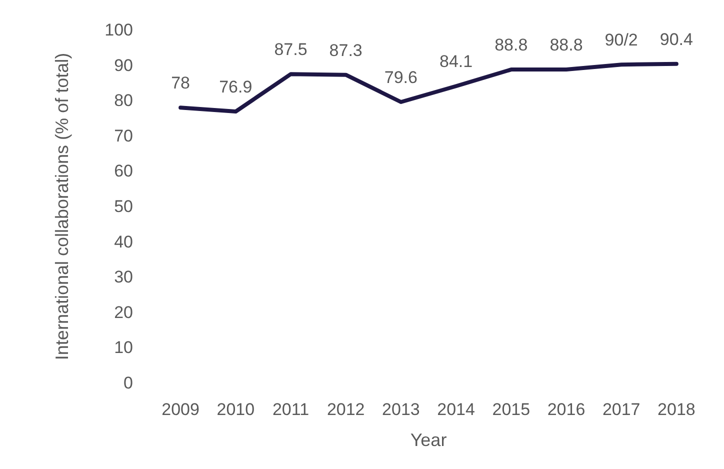 The width and height of the screenshot is (724, 469). Describe the element at coordinates (291, 50) in the screenshot. I see `data-label: 87.5` at that location.